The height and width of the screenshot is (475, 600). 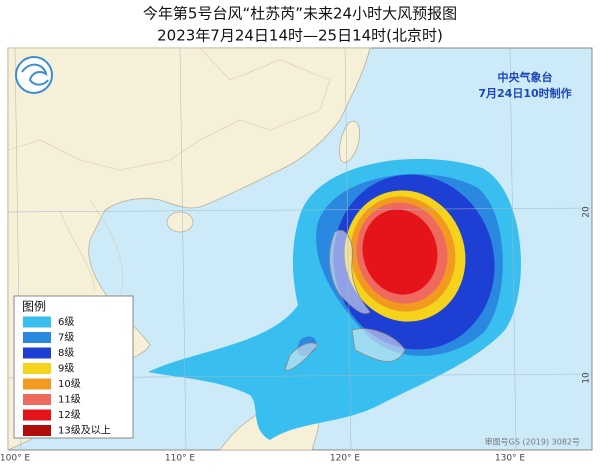 I want to click on logo, so click(x=35, y=74).